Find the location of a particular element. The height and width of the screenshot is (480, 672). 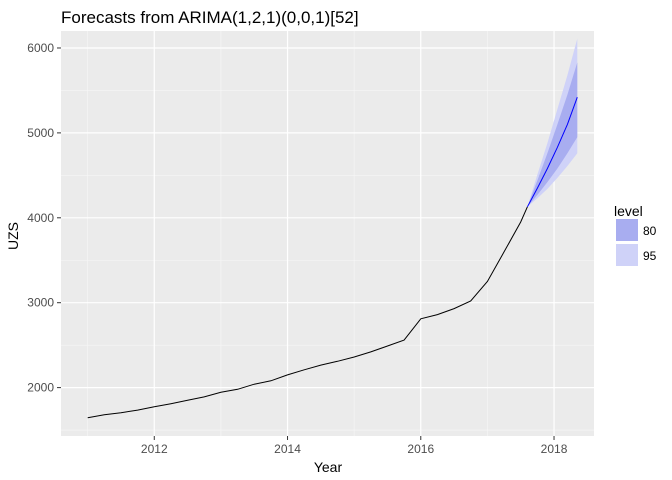

x-tick-label: 2014 is located at coordinates (287, 449).